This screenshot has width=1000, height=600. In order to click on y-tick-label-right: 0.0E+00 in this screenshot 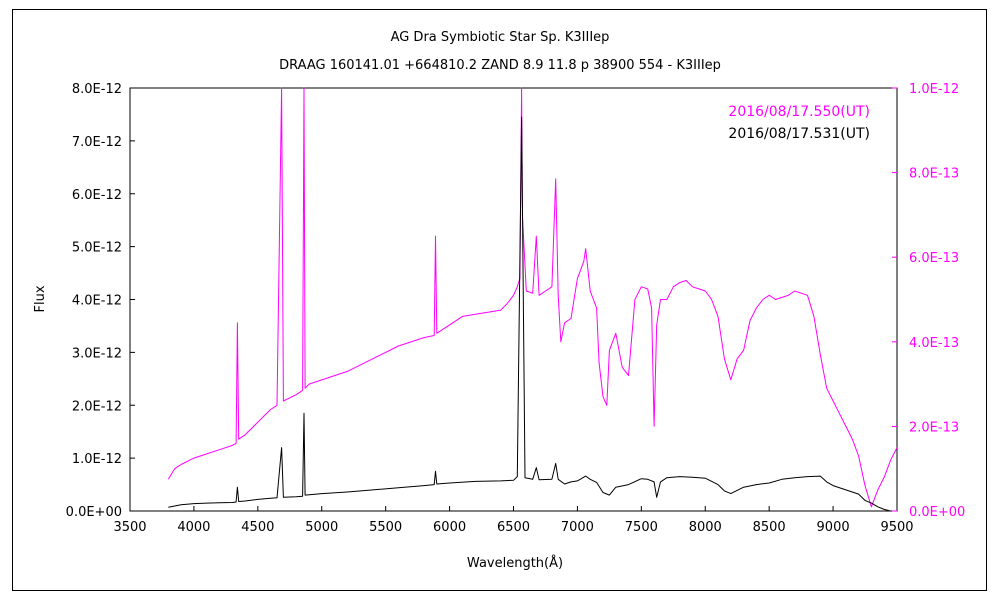, I will do `click(937, 512)`.